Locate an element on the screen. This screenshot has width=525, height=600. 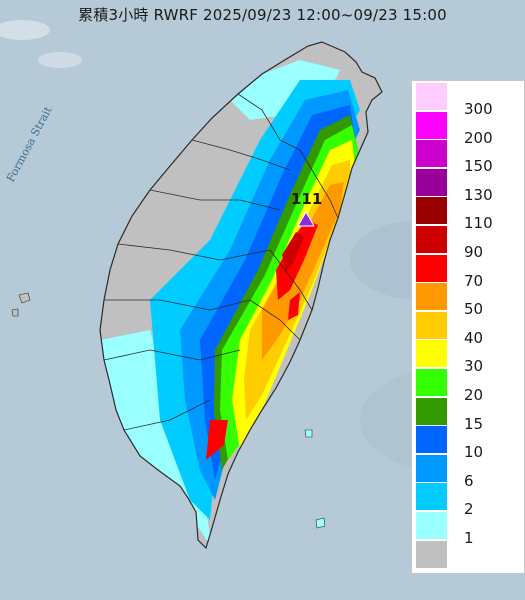
rain-band-50mm is located at coordinates (303, 271).